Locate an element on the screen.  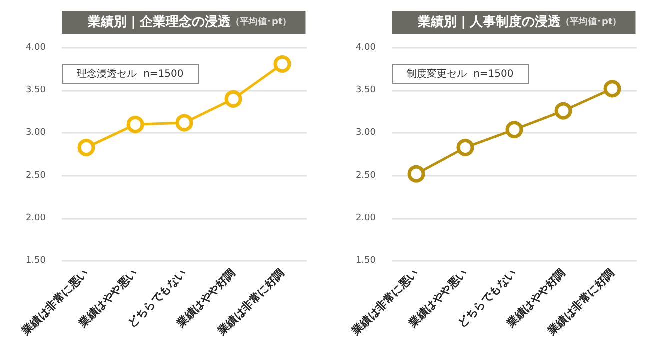
chart-title: 業績別｜企業理念の浸透 is located at coordinates (159, 22).